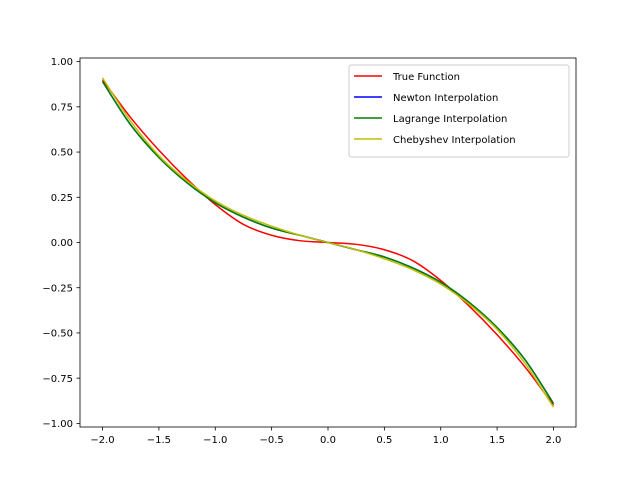 The image size is (640, 485). Describe the element at coordinates (445, 98) in the screenshot. I see `legend-label-1: Newton Interpolation` at that location.